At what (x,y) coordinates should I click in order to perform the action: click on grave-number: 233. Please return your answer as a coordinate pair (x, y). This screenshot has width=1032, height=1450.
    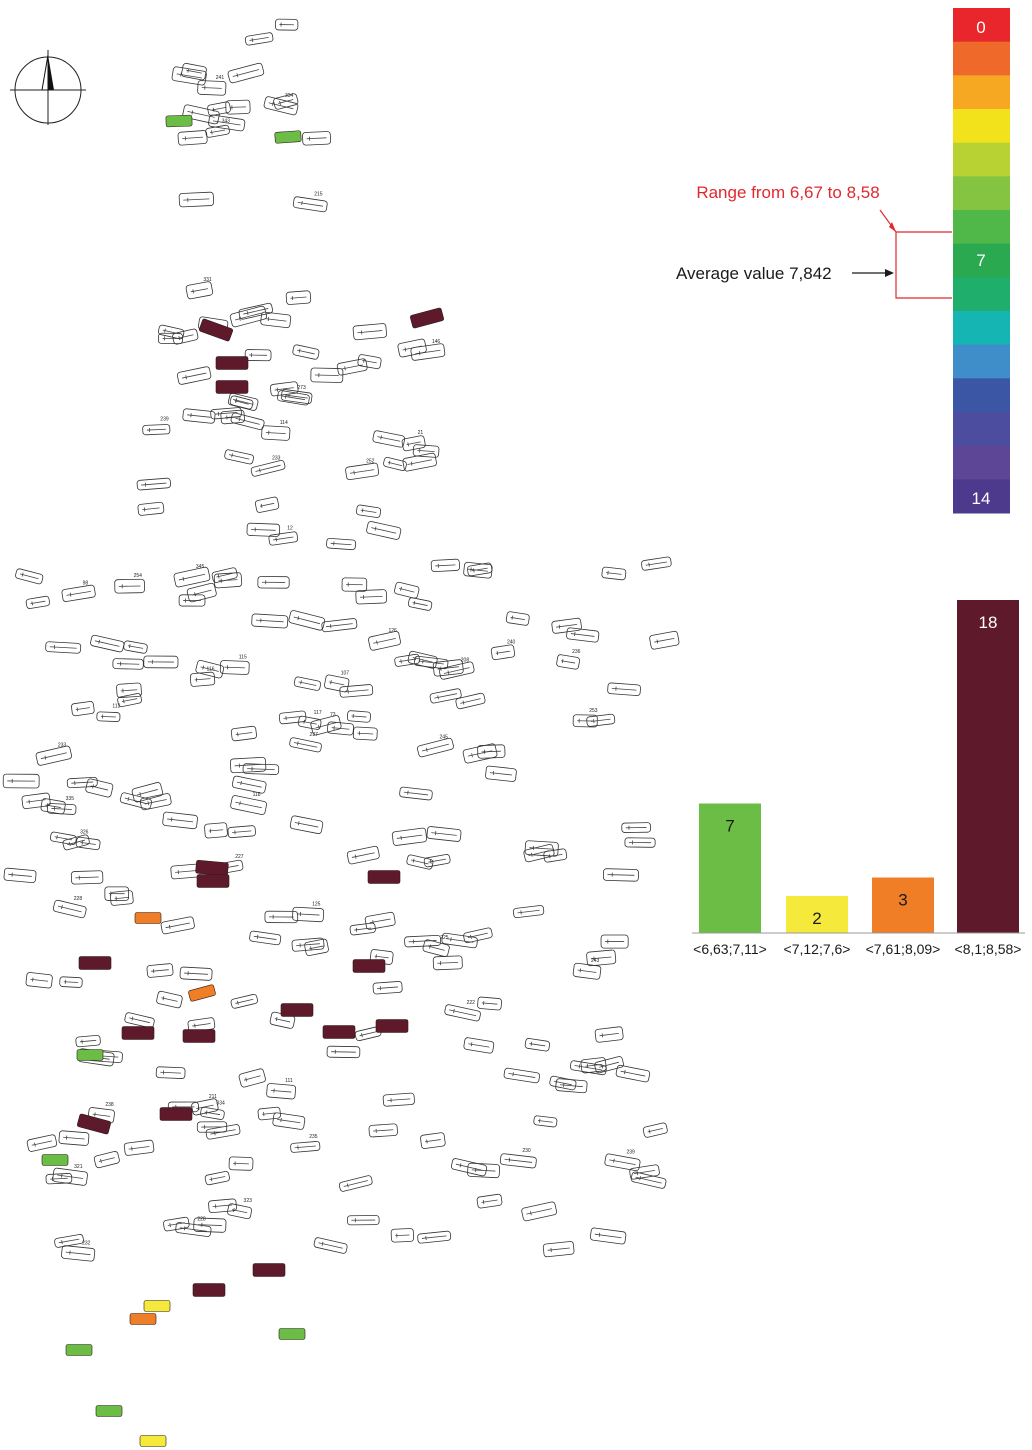
    Looking at the image, I should click on (276, 458).